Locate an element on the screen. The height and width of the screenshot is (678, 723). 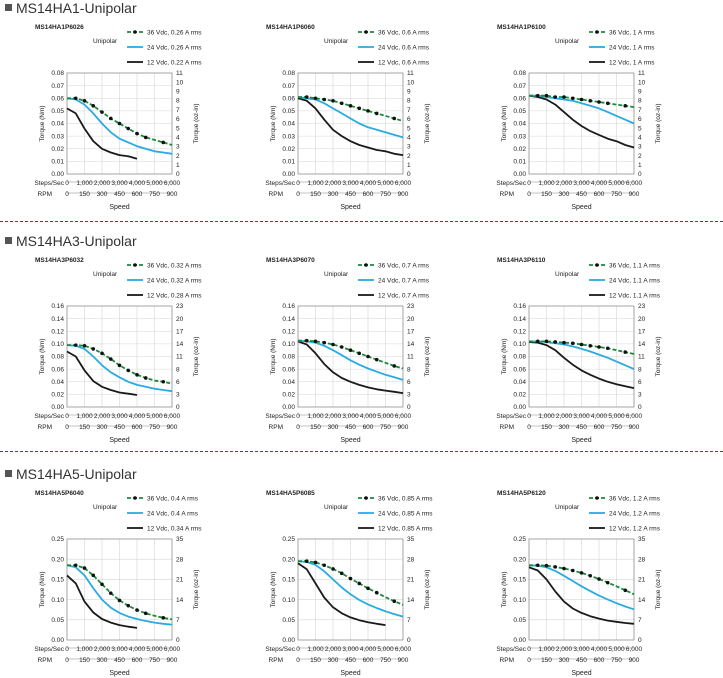
y2-tick-label: 28 is located at coordinates (180, 559).